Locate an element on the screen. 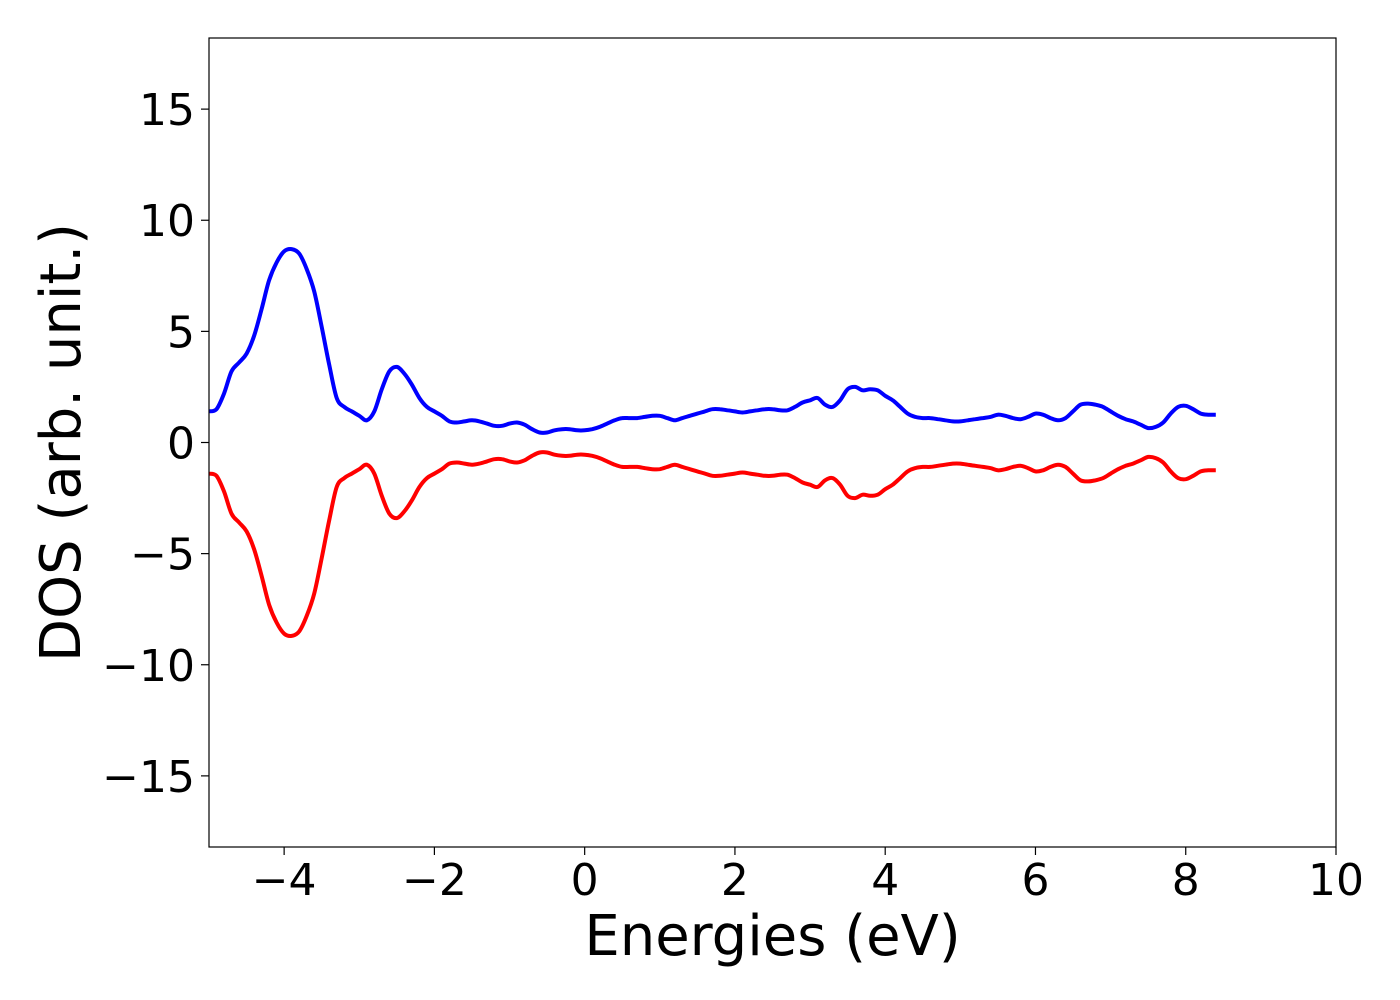  y-tick-label: 10 is located at coordinates (167, 221).